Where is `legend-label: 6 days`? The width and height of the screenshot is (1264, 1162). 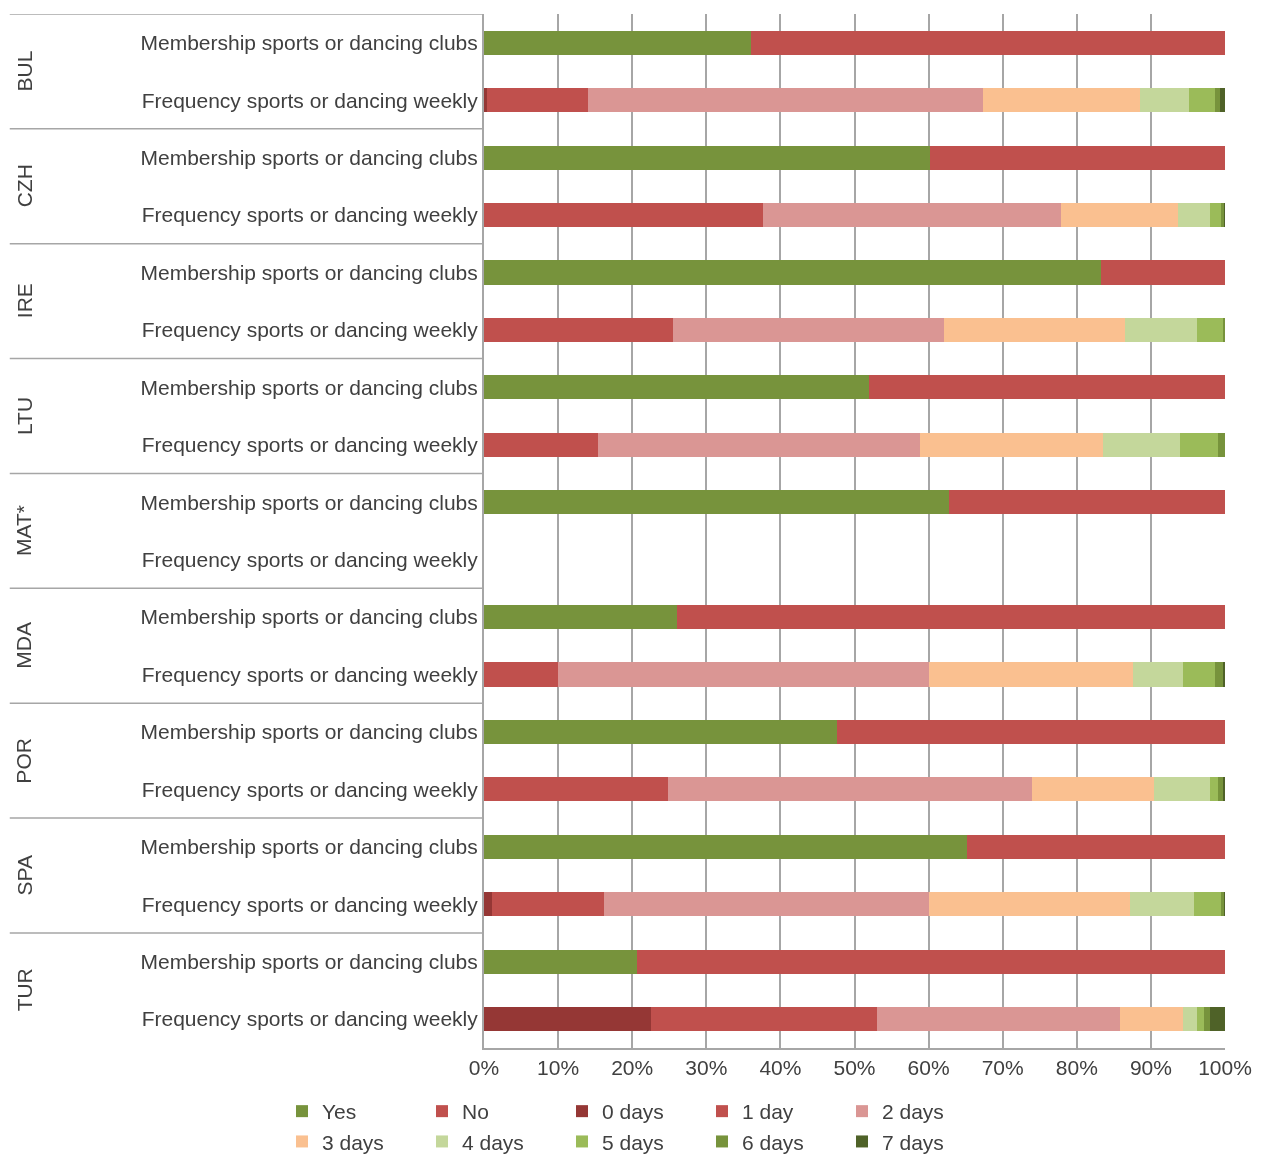 legend-label: 6 days is located at coordinates (773, 1142).